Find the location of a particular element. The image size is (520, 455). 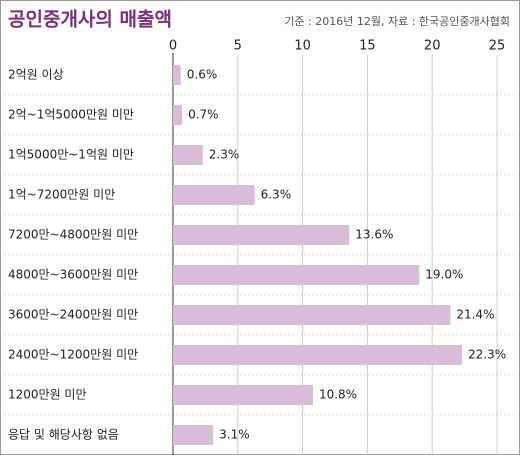

y-tick-label: 1억5000만~1억원 미만 is located at coordinates (71, 155).